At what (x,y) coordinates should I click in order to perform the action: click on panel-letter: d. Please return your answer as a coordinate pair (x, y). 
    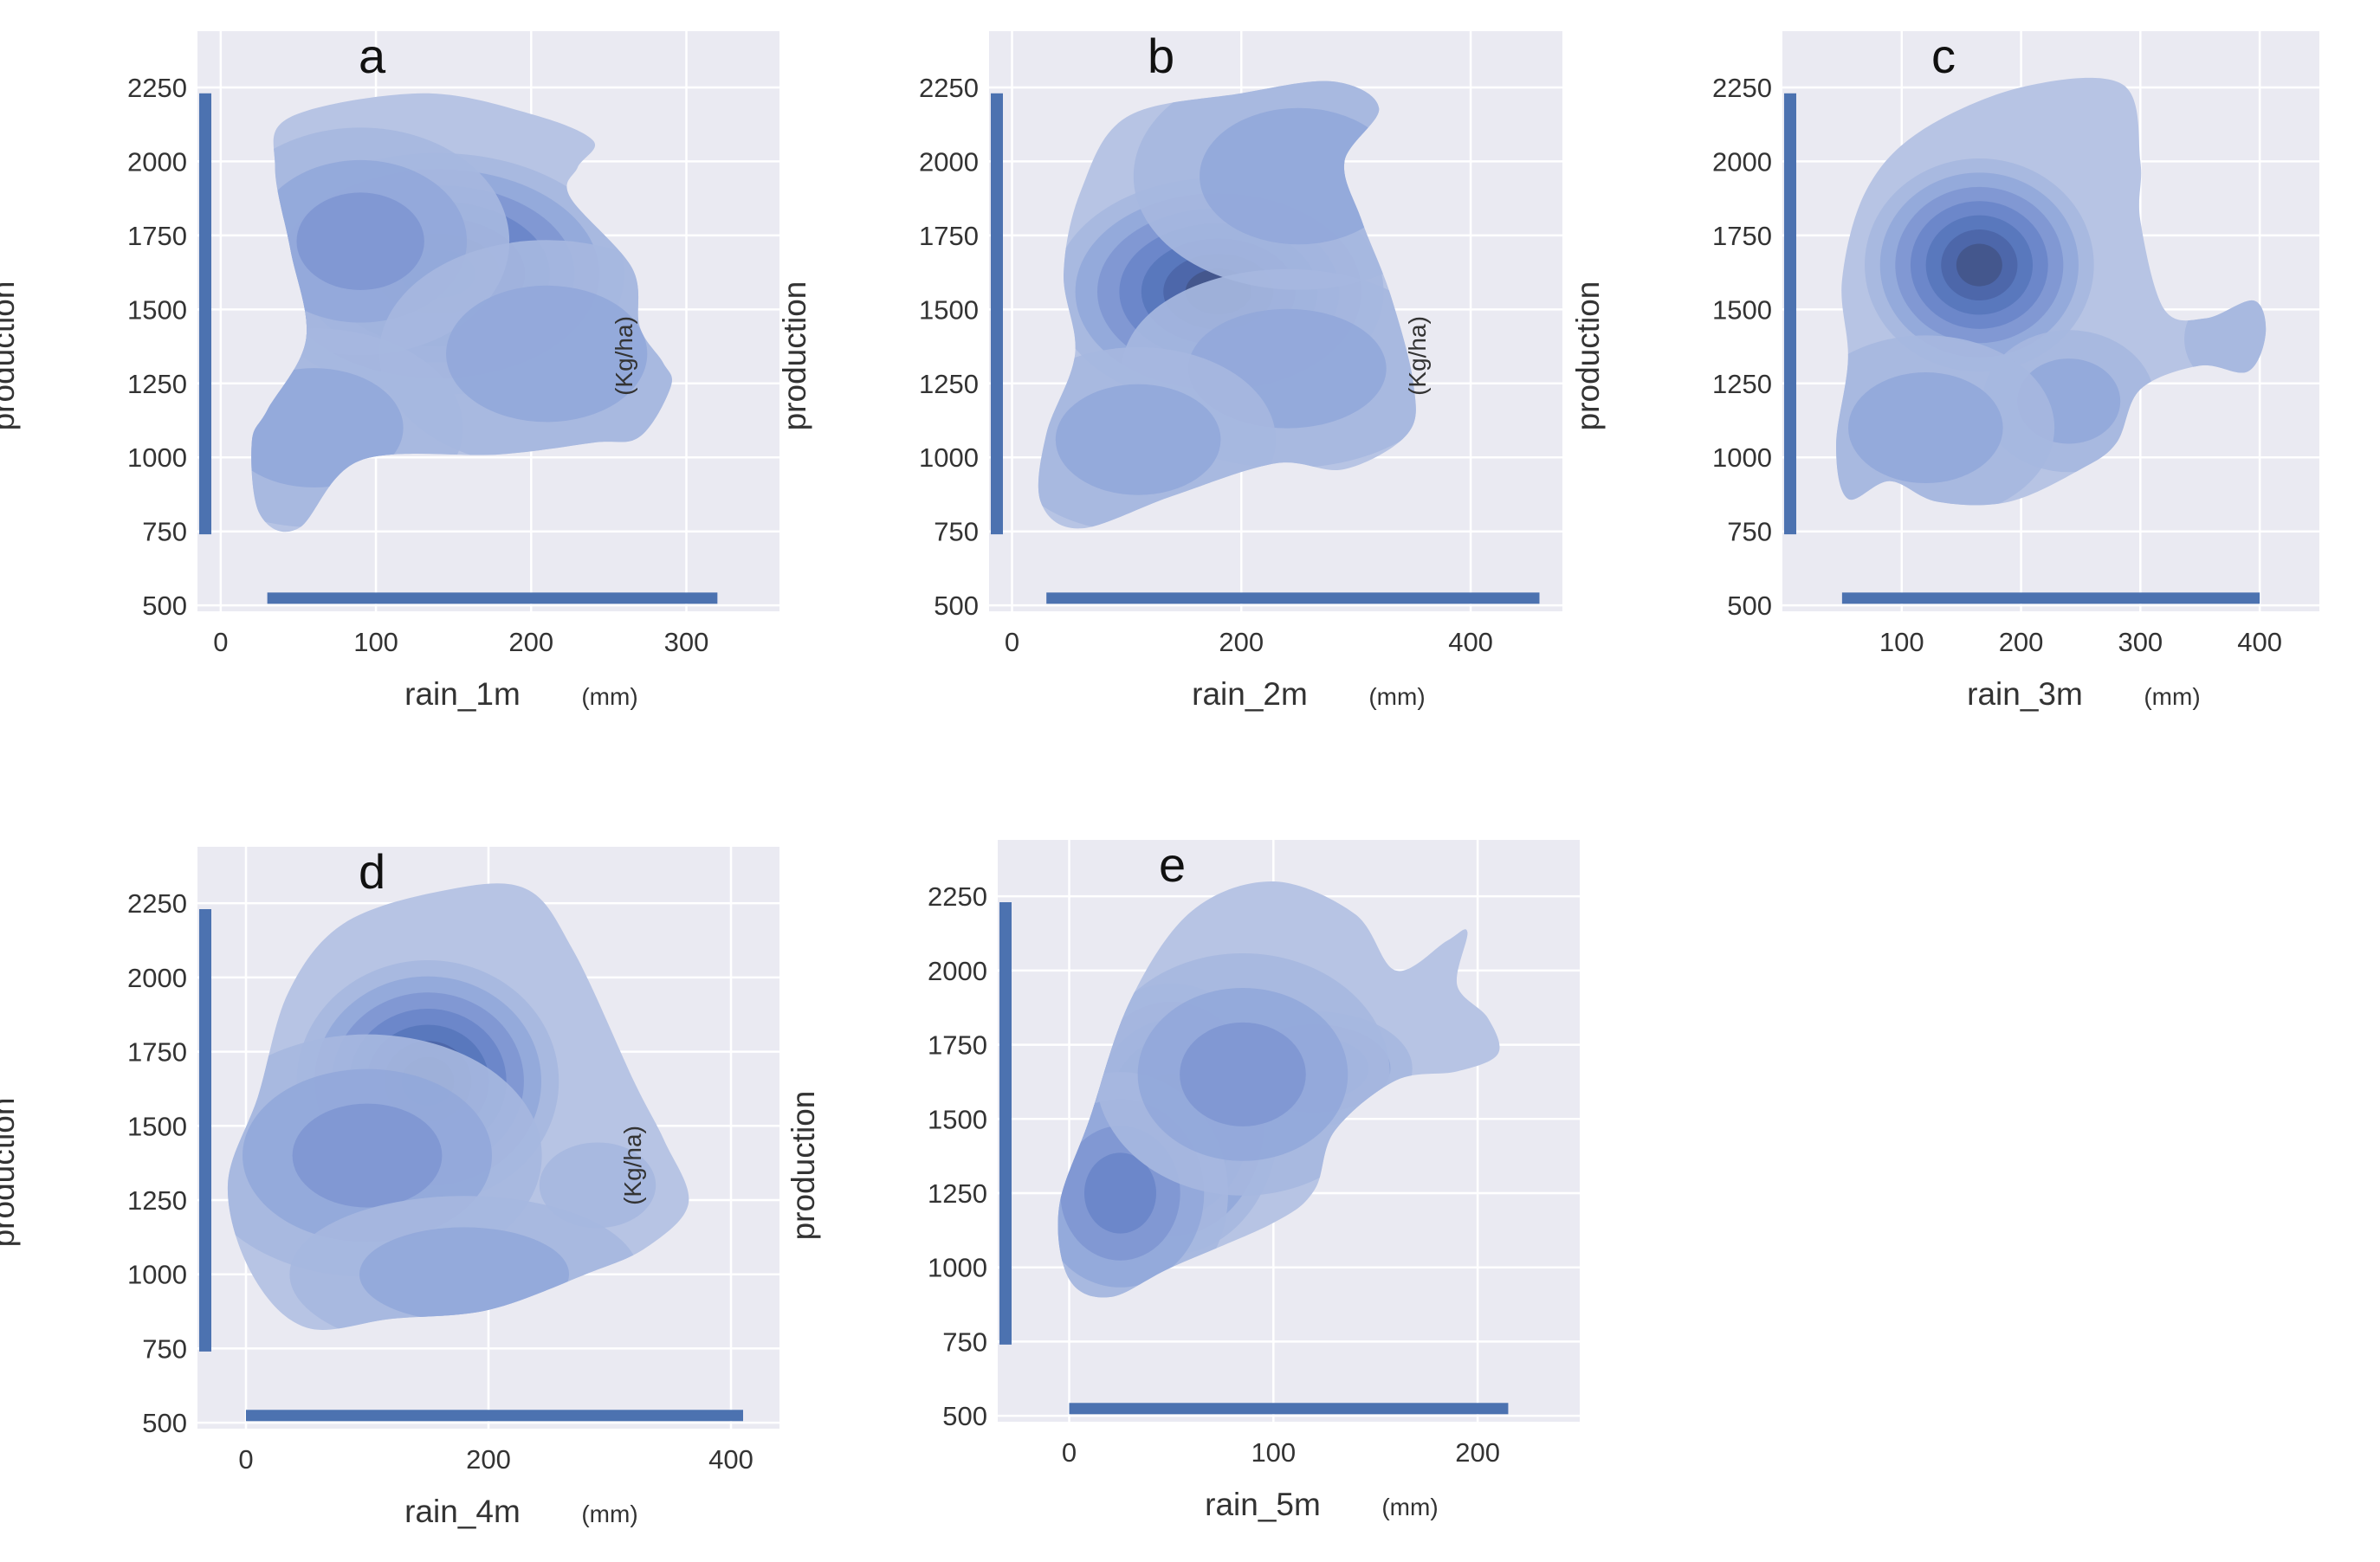
    Looking at the image, I should click on (372, 871).